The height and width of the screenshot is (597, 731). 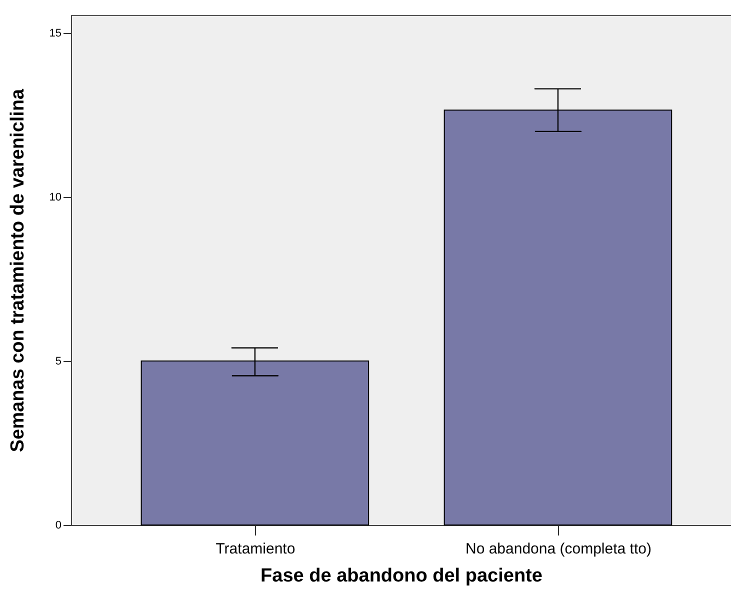 I want to click on y-tick-label: 0, so click(x=58, y=526).